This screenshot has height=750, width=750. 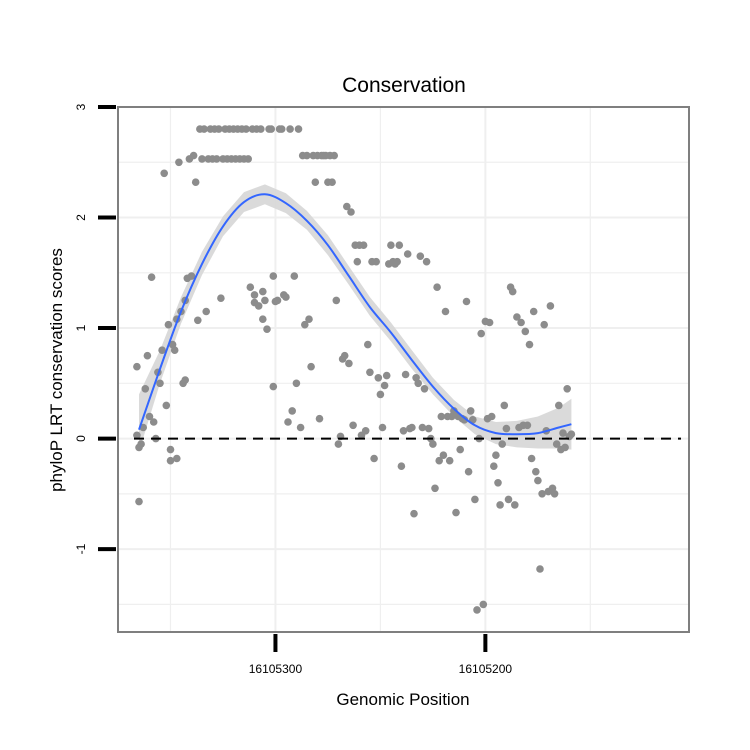 What do you see at coordinates (56, 370) in the screenshot?
I see `y-axis-label: phyloP LRT conservation scores` at bounding box center [56, 370].